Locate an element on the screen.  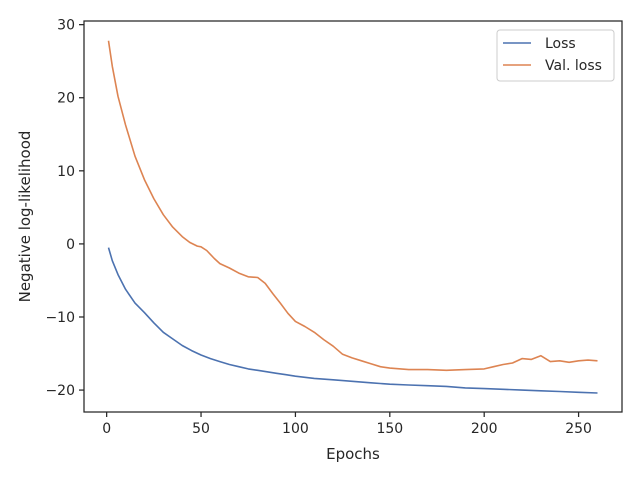
x-tick-label: 0 is located at coordinates (106, 429).